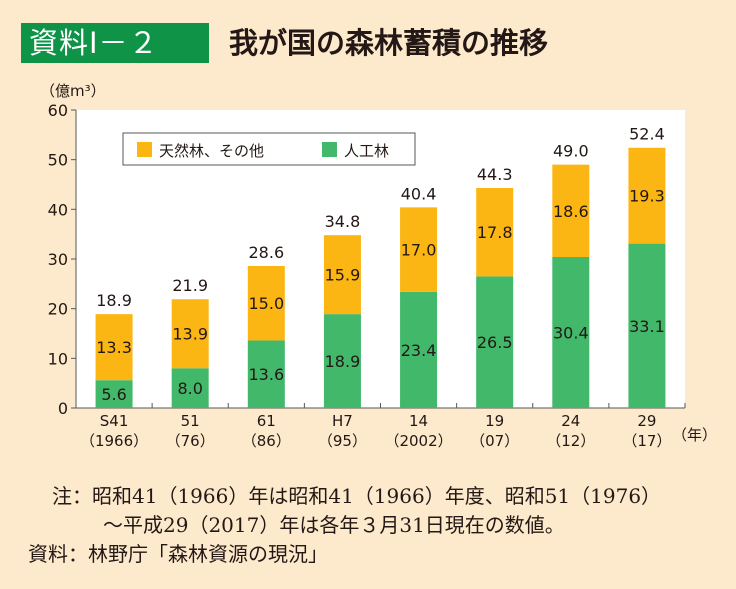 This screenshot has height=589, width=736. I want to click on data-label-natural: 18.6, so click(571, 211).